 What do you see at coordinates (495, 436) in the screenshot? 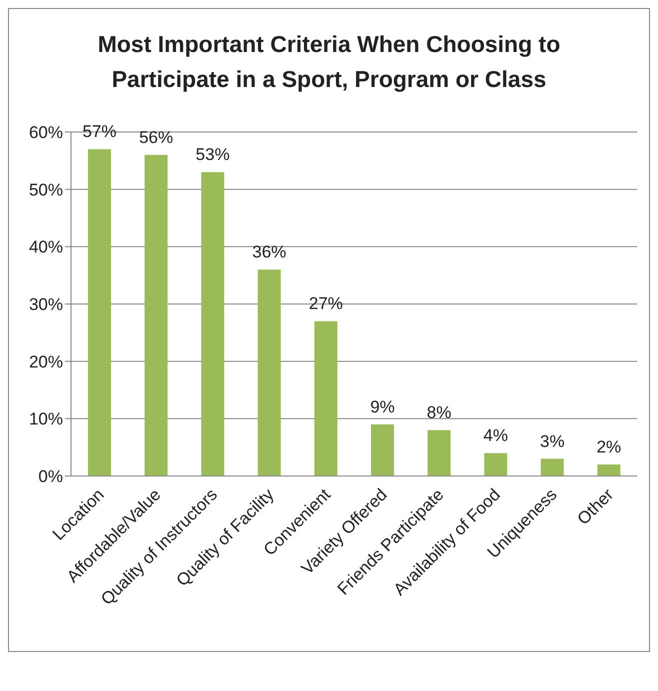
I see `data-label: 4%` at bounding box center [495, 436].